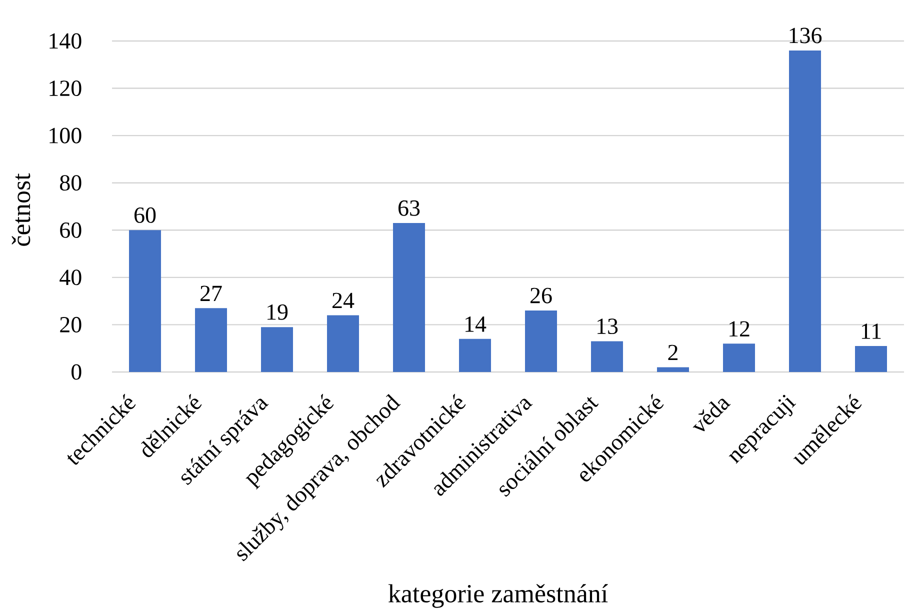  I want to click on y-axis-title: četnost, so click(21, 209).